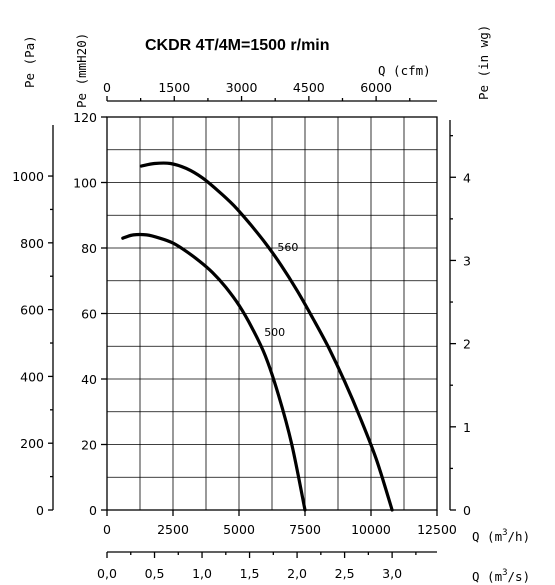 This screenshot has height=585, width=555. Describe the element at coordinates (107, 529) in the screenshot. I see `x-tick-label-m3h: 0` at that location.